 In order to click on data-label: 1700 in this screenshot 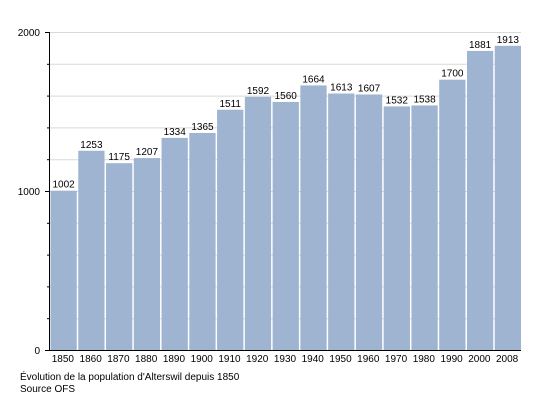, I will do `click(452, 74)`.